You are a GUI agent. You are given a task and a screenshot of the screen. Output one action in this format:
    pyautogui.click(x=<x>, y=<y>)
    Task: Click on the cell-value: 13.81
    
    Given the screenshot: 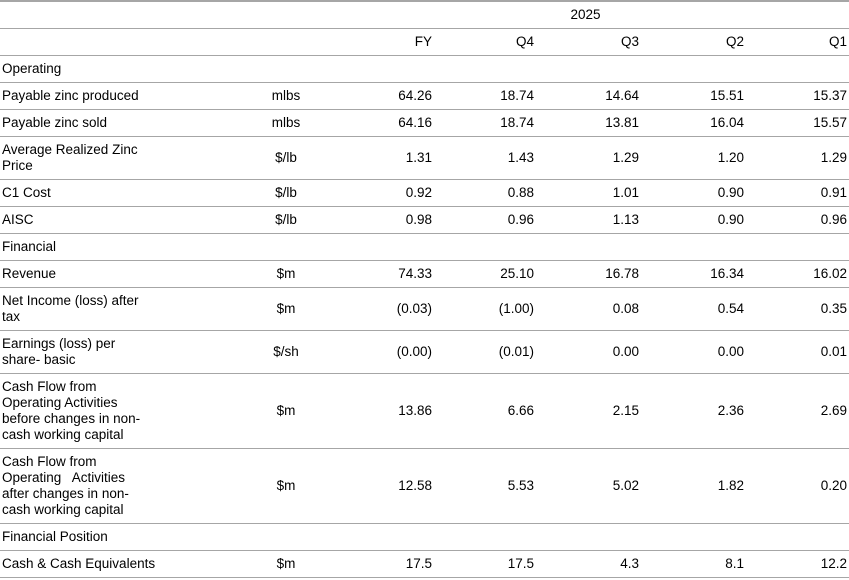 What is the action you would take?
    pyautogui.click(x=588, y=123)
    